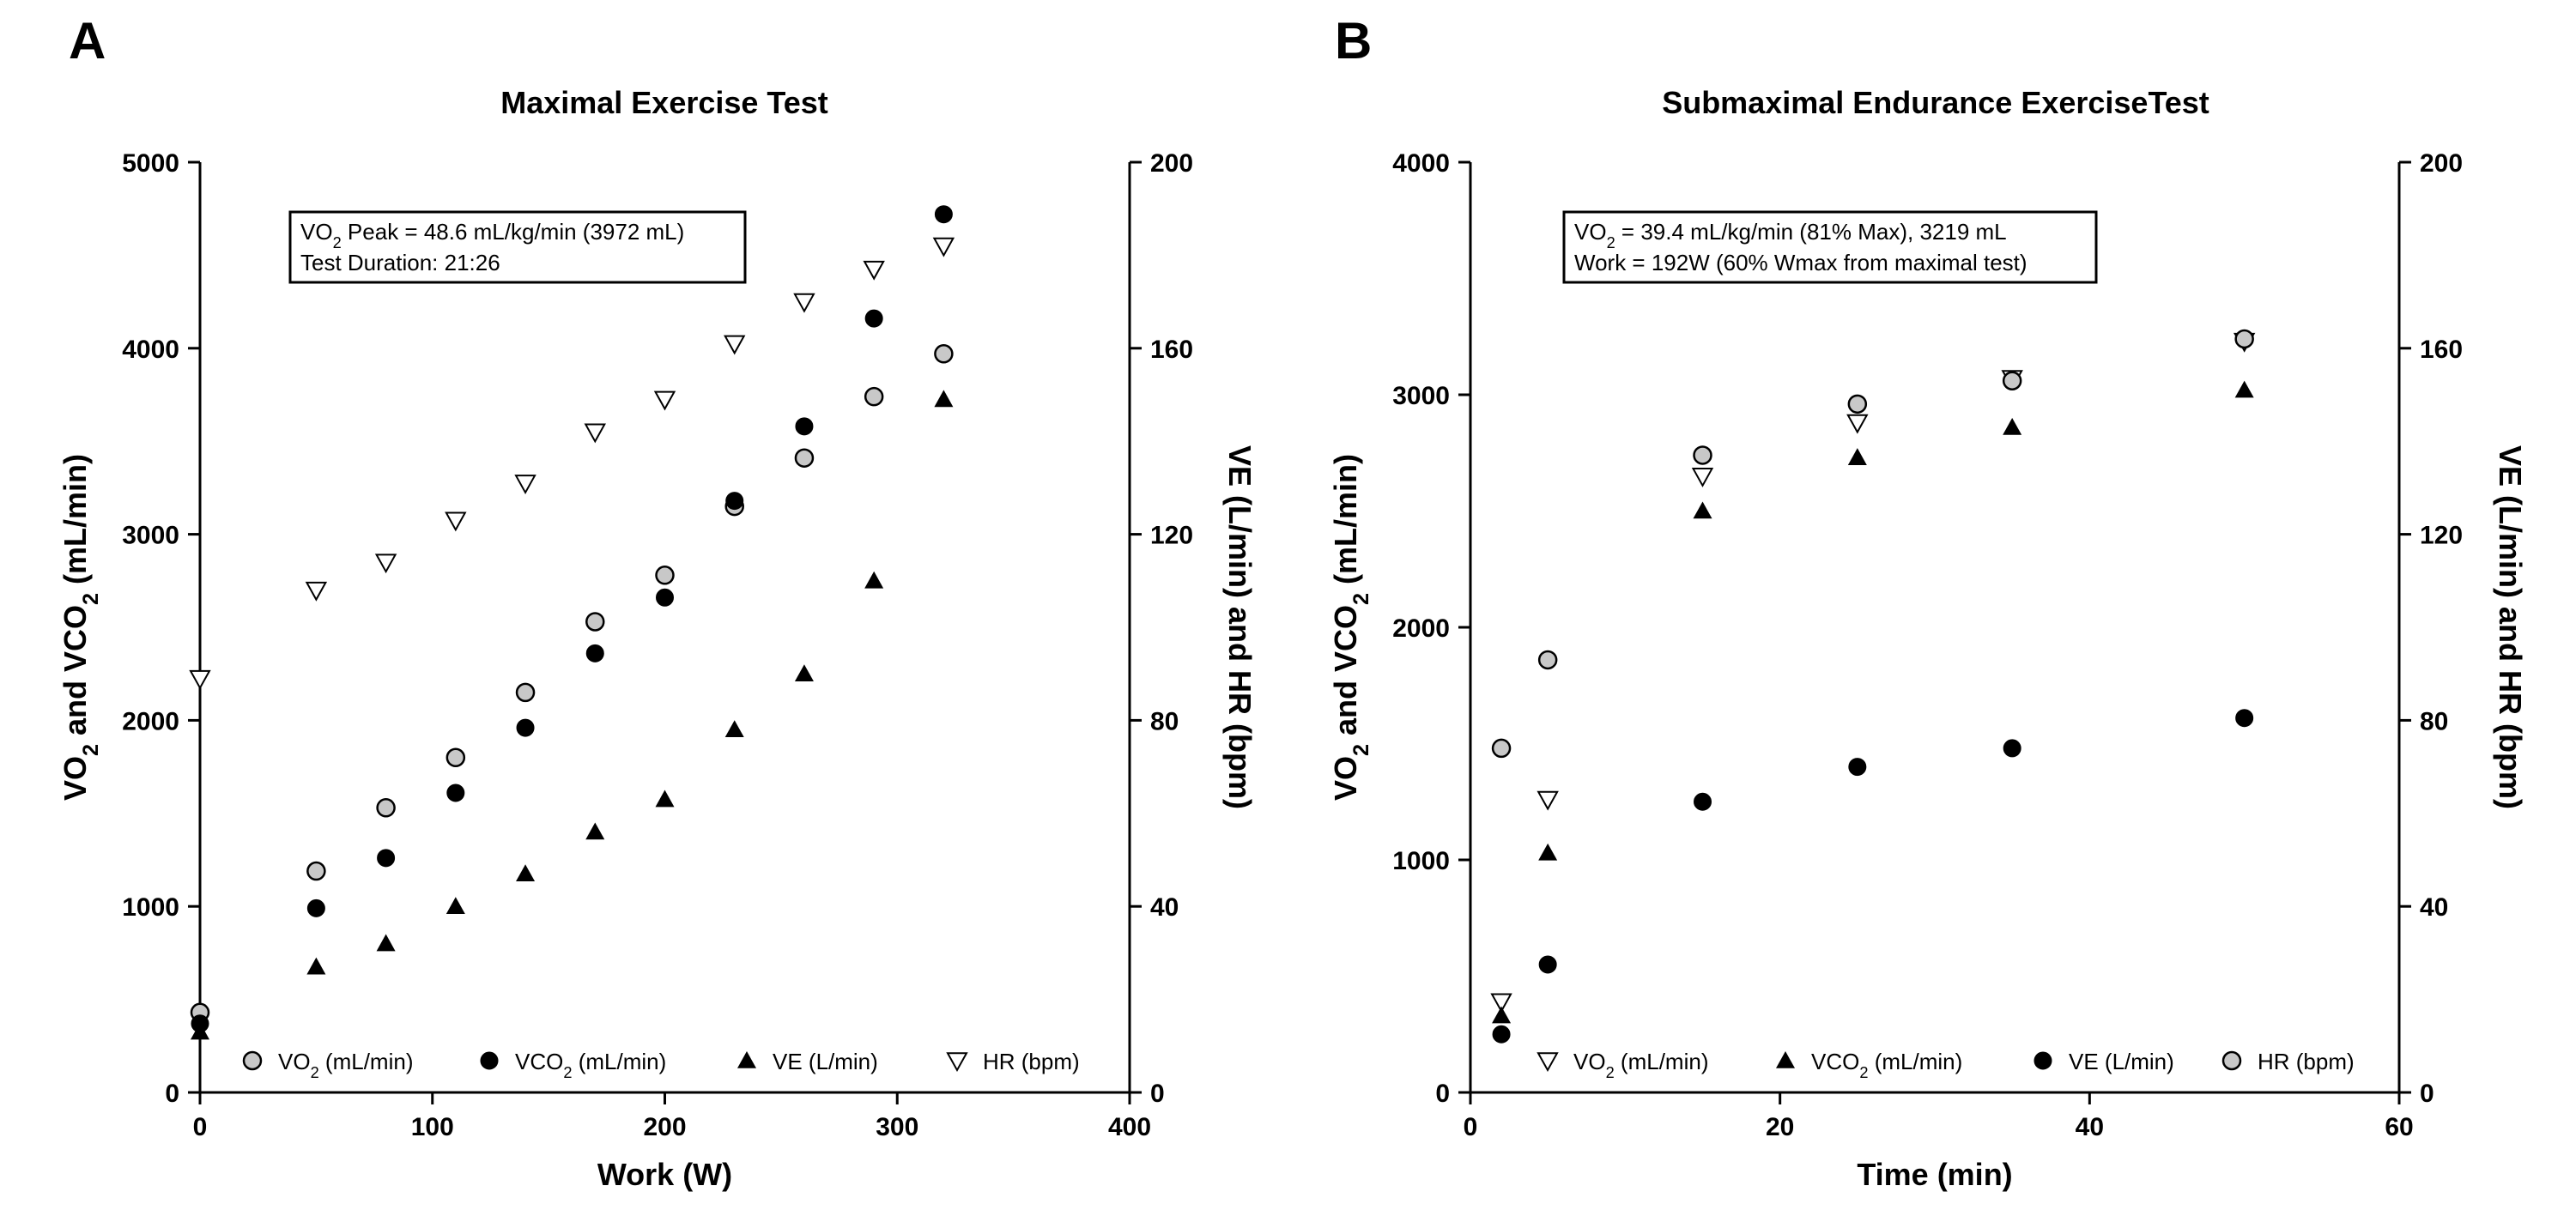  What do you see at coordinates (2441, 536) in the screenshot?
I see `y-tick-label-right-b: 120` at bounding box center [2441, 536].